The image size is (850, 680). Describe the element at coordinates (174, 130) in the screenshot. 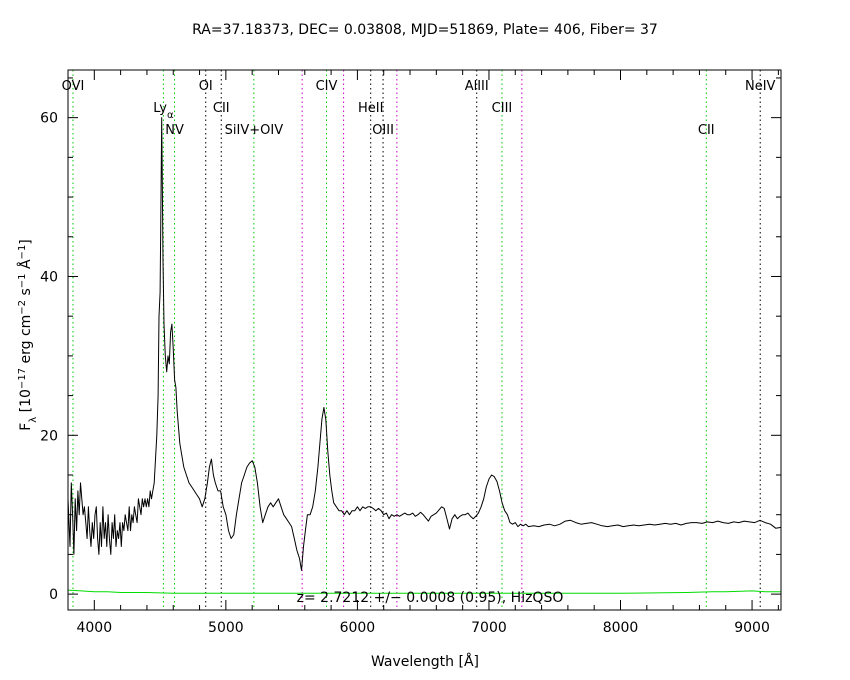

I see `line-label-2: NV` at that location.